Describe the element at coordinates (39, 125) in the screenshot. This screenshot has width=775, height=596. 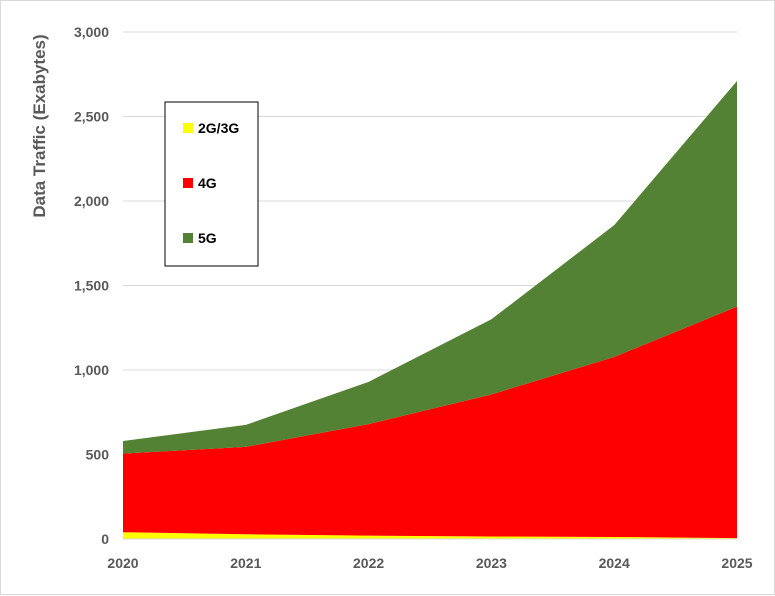
I see `y-axis-label: Data Traffic (Exabytes)` at that location.